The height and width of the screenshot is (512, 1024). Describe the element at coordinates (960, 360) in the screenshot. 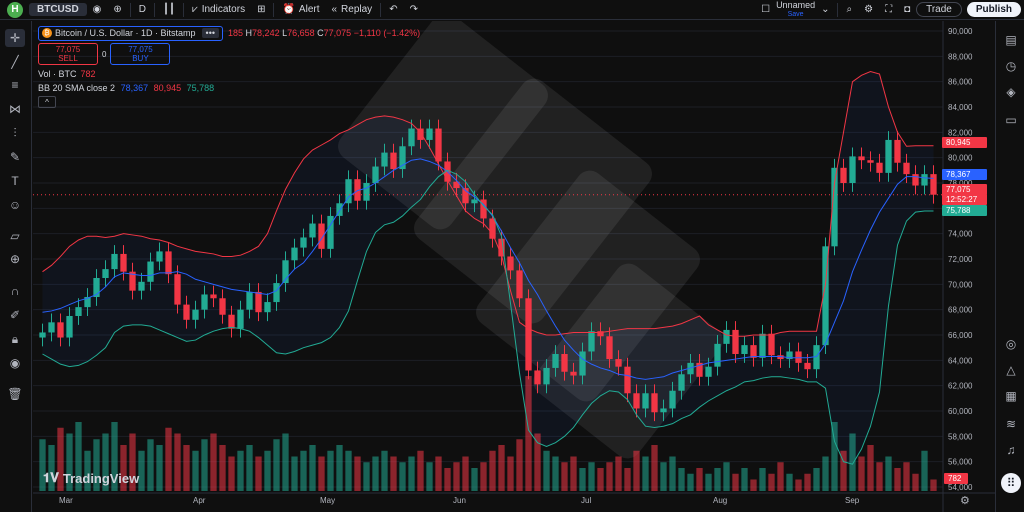

I see `price-tick-label: 64,000` at that location.